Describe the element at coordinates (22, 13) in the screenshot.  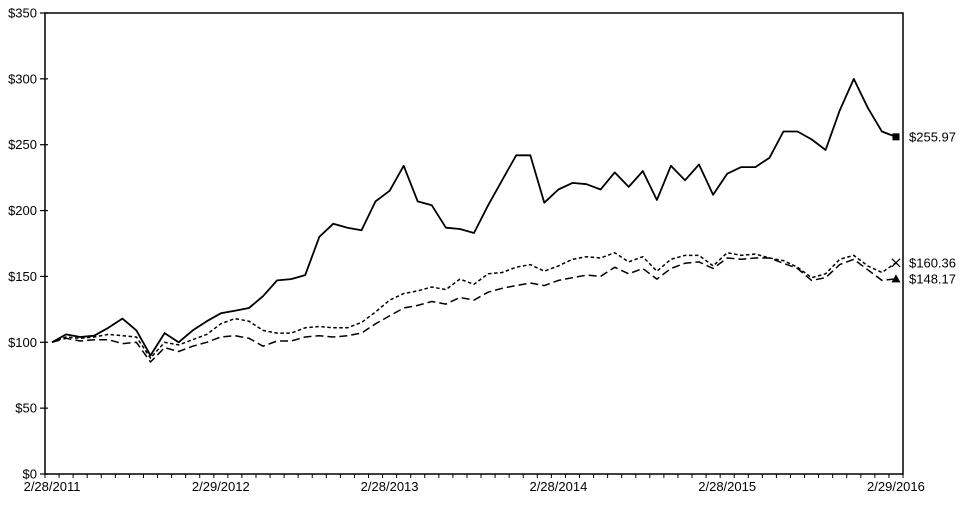
I see `y-axis-label: $350` at that location.